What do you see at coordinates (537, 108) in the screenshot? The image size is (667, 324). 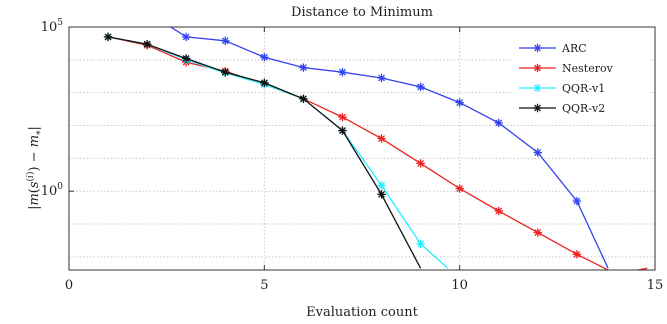 I see `legend-marker-qqr-v2` at bounding box center [537, 108].